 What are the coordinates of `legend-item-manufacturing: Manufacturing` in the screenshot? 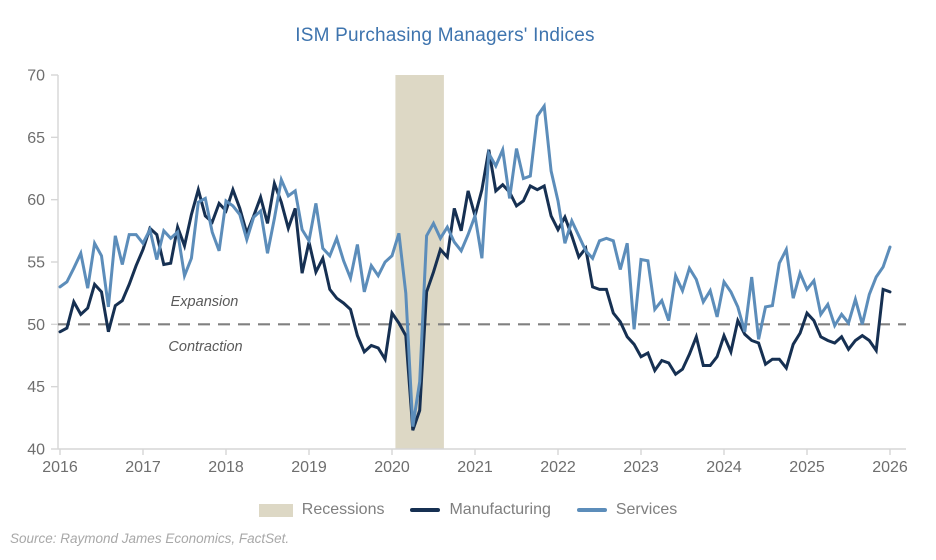 It's located at (480, 510).